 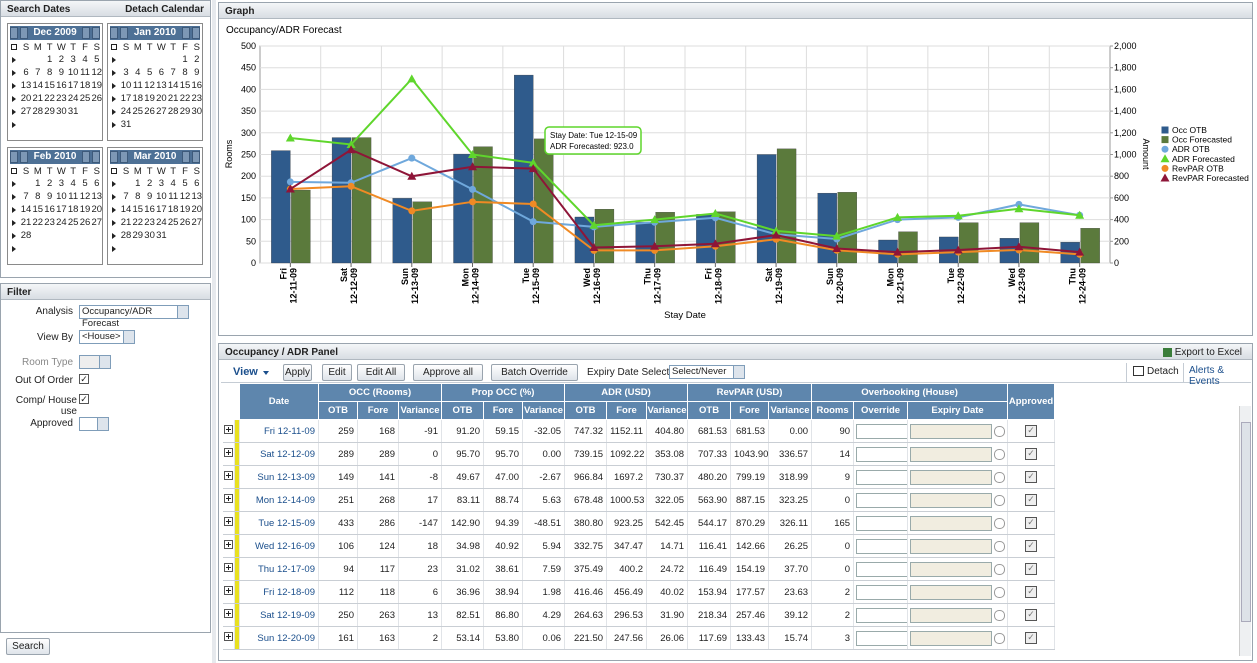 I want to click on date-link: Wed 12-16-09, so click(x=279, y=546).